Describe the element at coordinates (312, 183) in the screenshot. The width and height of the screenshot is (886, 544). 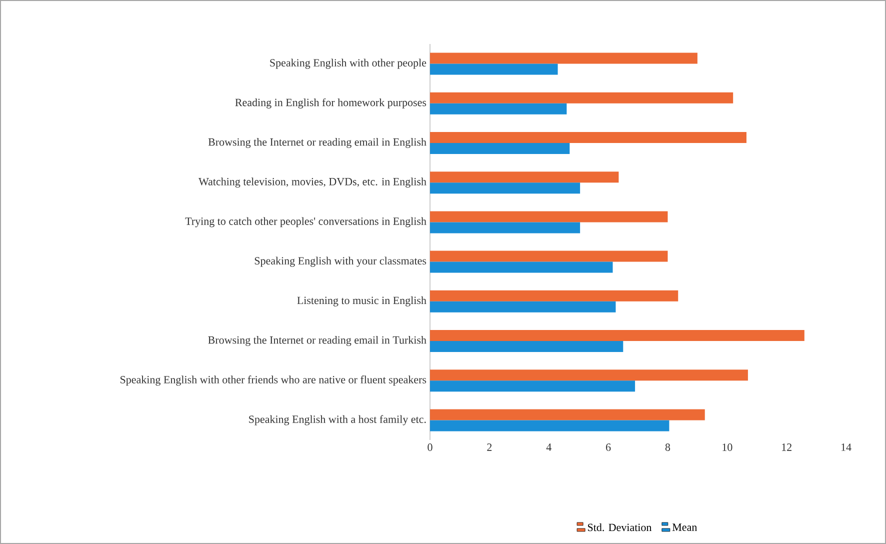
I see `y-tick-label: Watching television, movies, DVDs, etc. in English` at that location.